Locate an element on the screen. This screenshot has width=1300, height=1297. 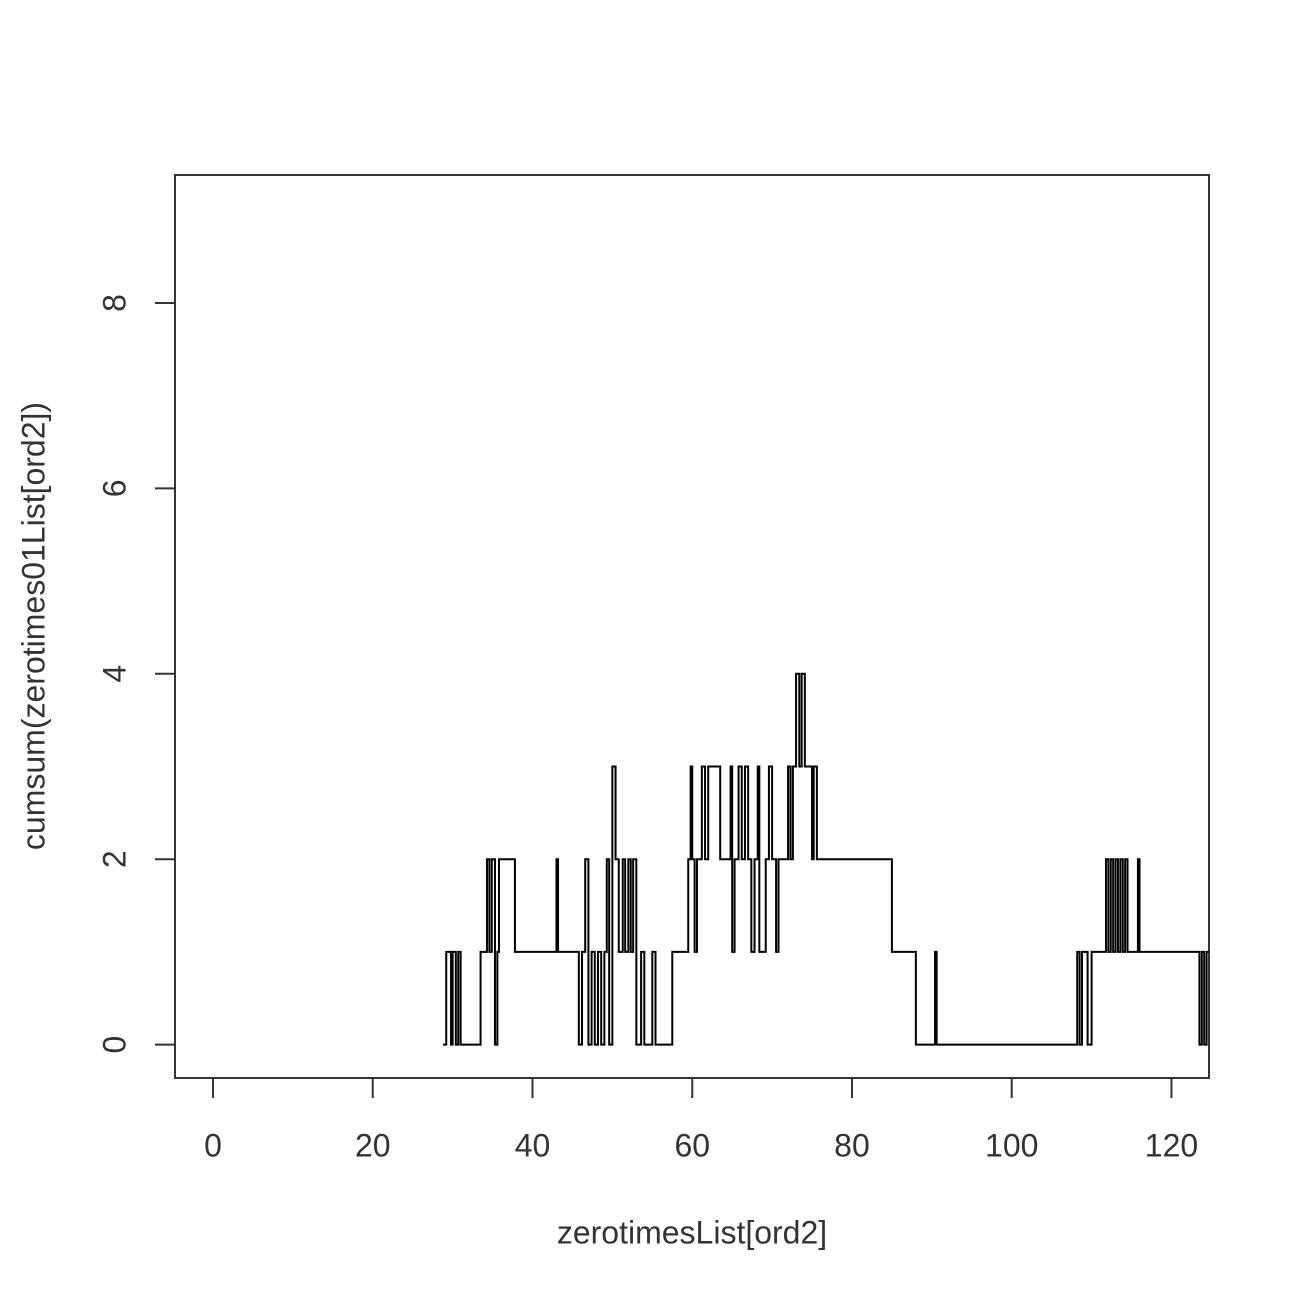
x-tick-label: 40 is located at coordinates (533, 1145).